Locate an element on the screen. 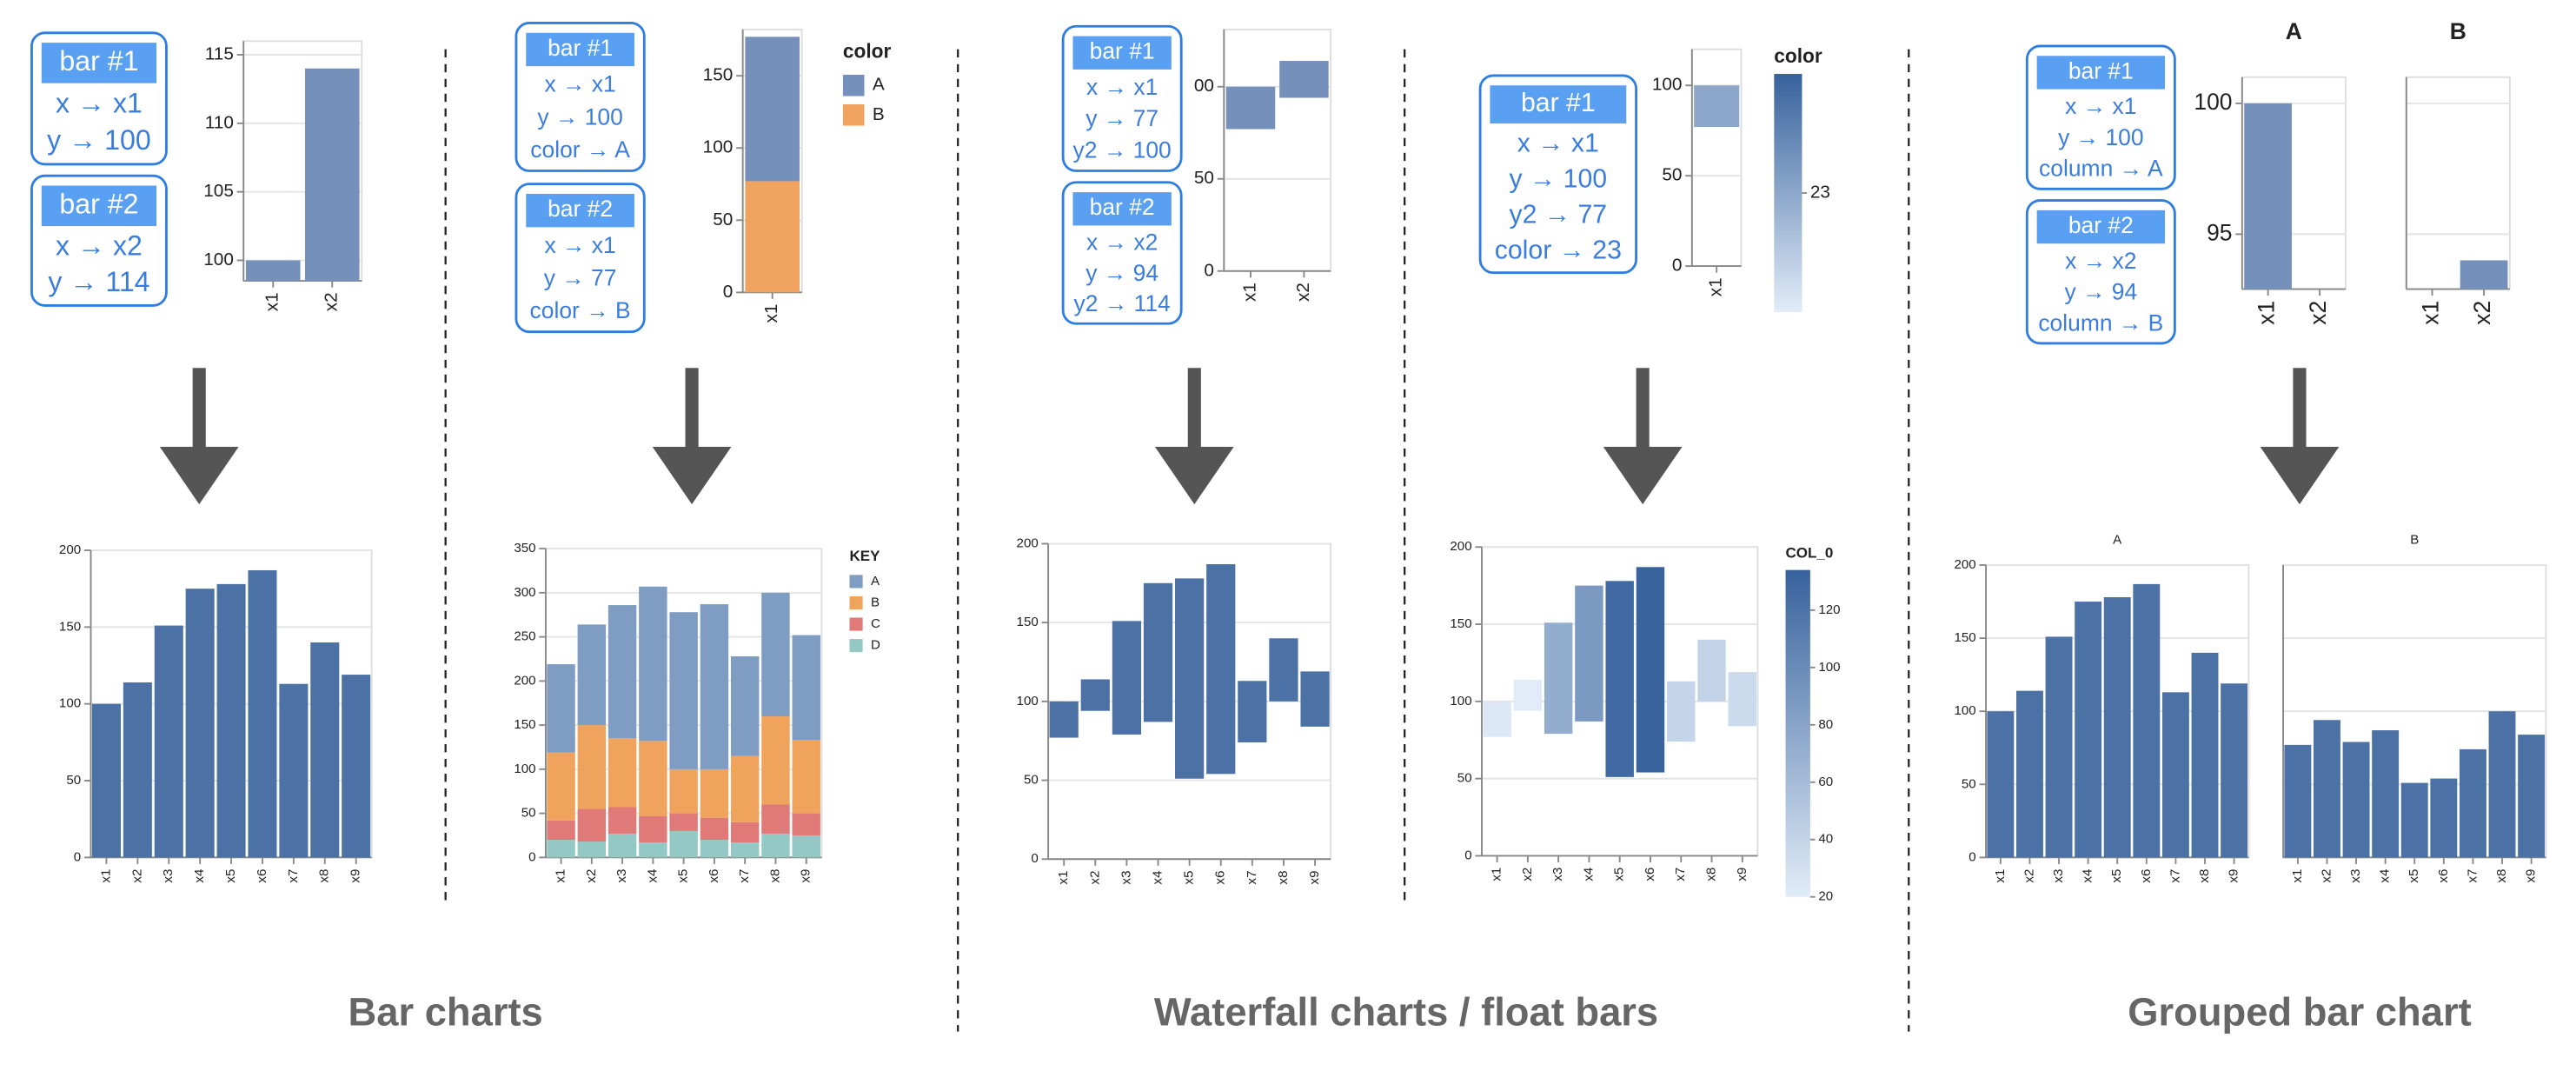 This screenshot has height=1071, width=2576. facet-title: A is located at coordinates (2294, 31).